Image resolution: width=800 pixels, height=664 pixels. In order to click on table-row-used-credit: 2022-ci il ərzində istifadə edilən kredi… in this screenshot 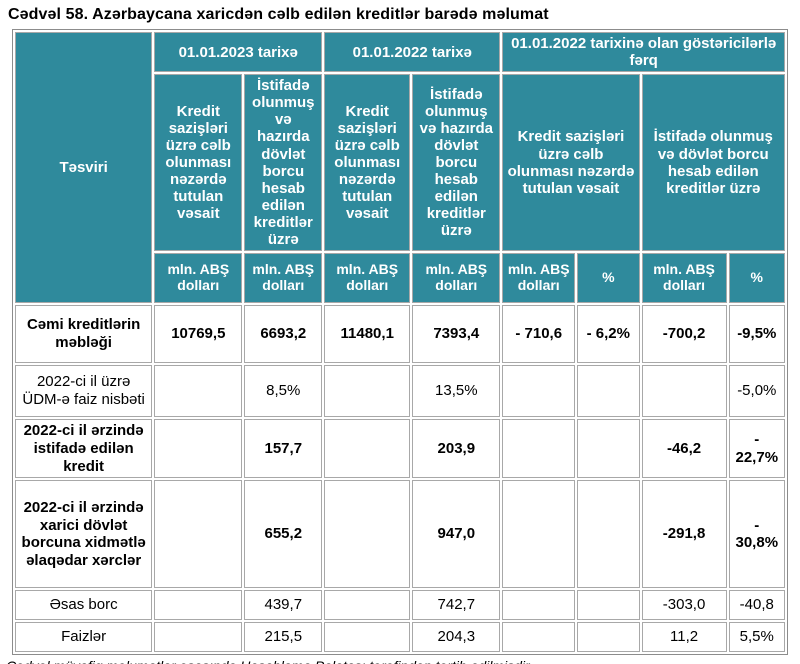, I will do `click(400, 449)`.